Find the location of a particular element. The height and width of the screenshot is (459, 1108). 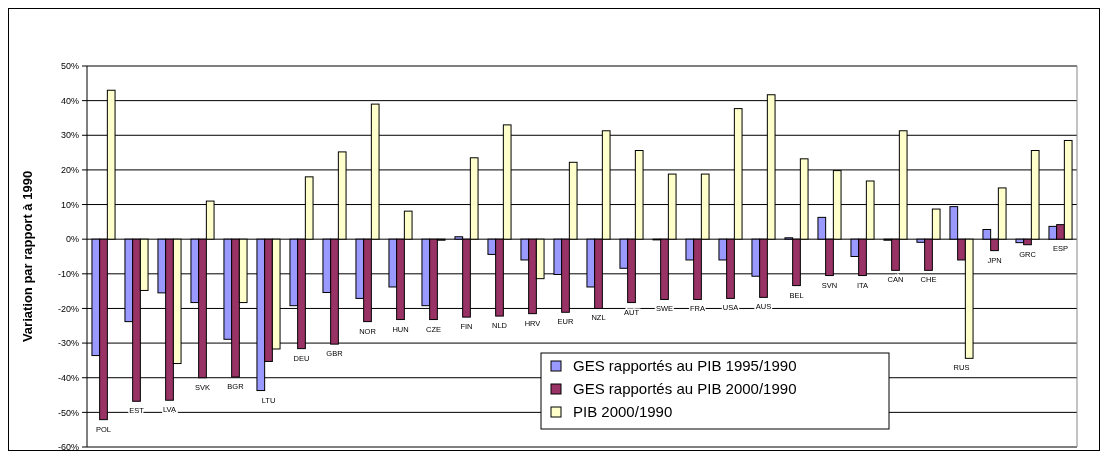

y-tick-label: -40% is located at coordinates (68, 377).